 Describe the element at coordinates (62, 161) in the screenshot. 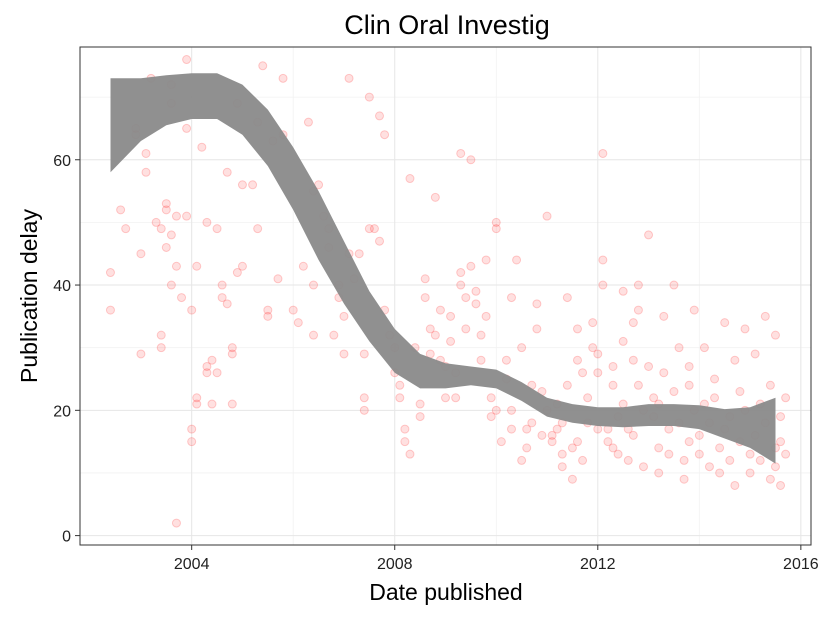

I see `y-tick-label: 60` at that location.